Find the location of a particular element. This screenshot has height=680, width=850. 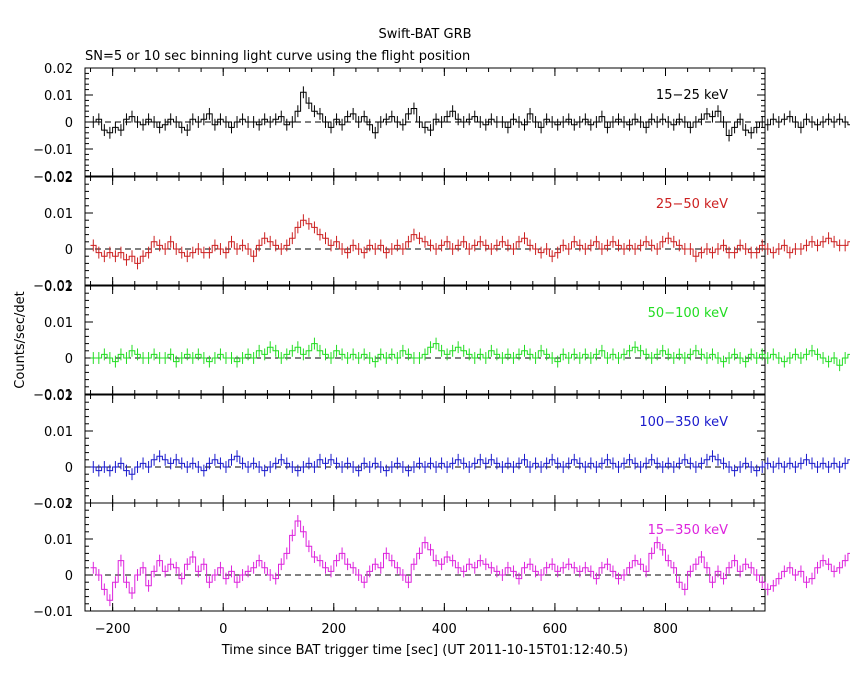

y-tick-label: −0.02 is located at coordinates (53, 177).